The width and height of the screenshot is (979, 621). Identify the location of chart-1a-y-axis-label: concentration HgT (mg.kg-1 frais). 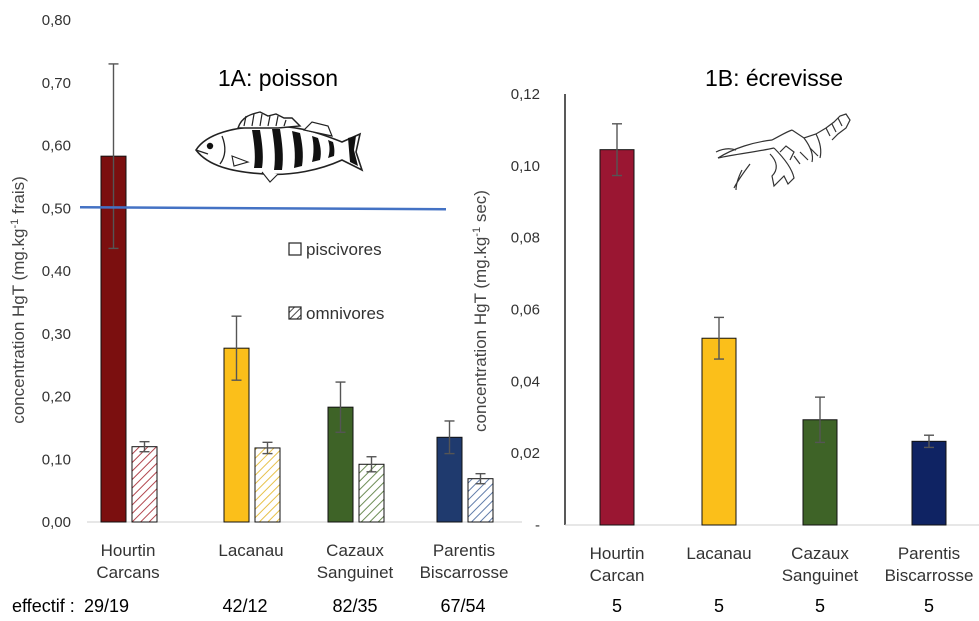
(18, 300).